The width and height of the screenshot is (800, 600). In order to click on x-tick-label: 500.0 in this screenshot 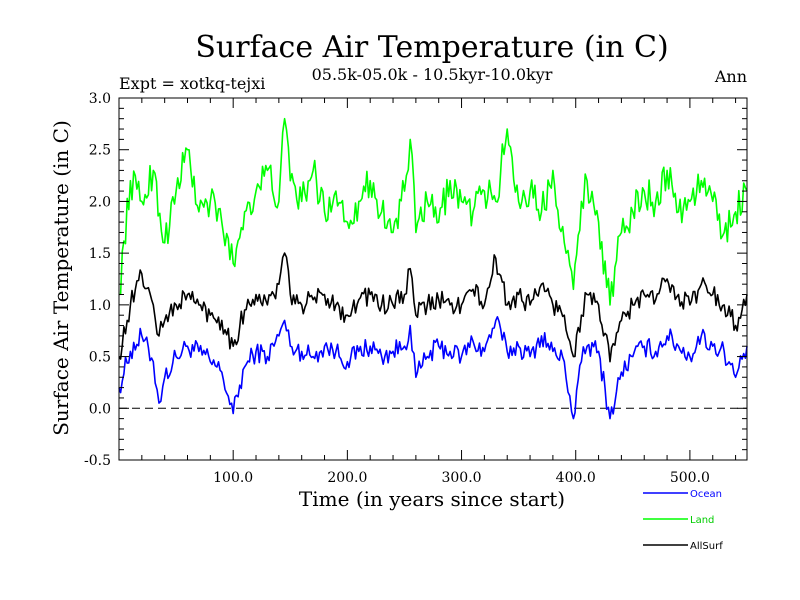, I will do `click(690, 478)`.